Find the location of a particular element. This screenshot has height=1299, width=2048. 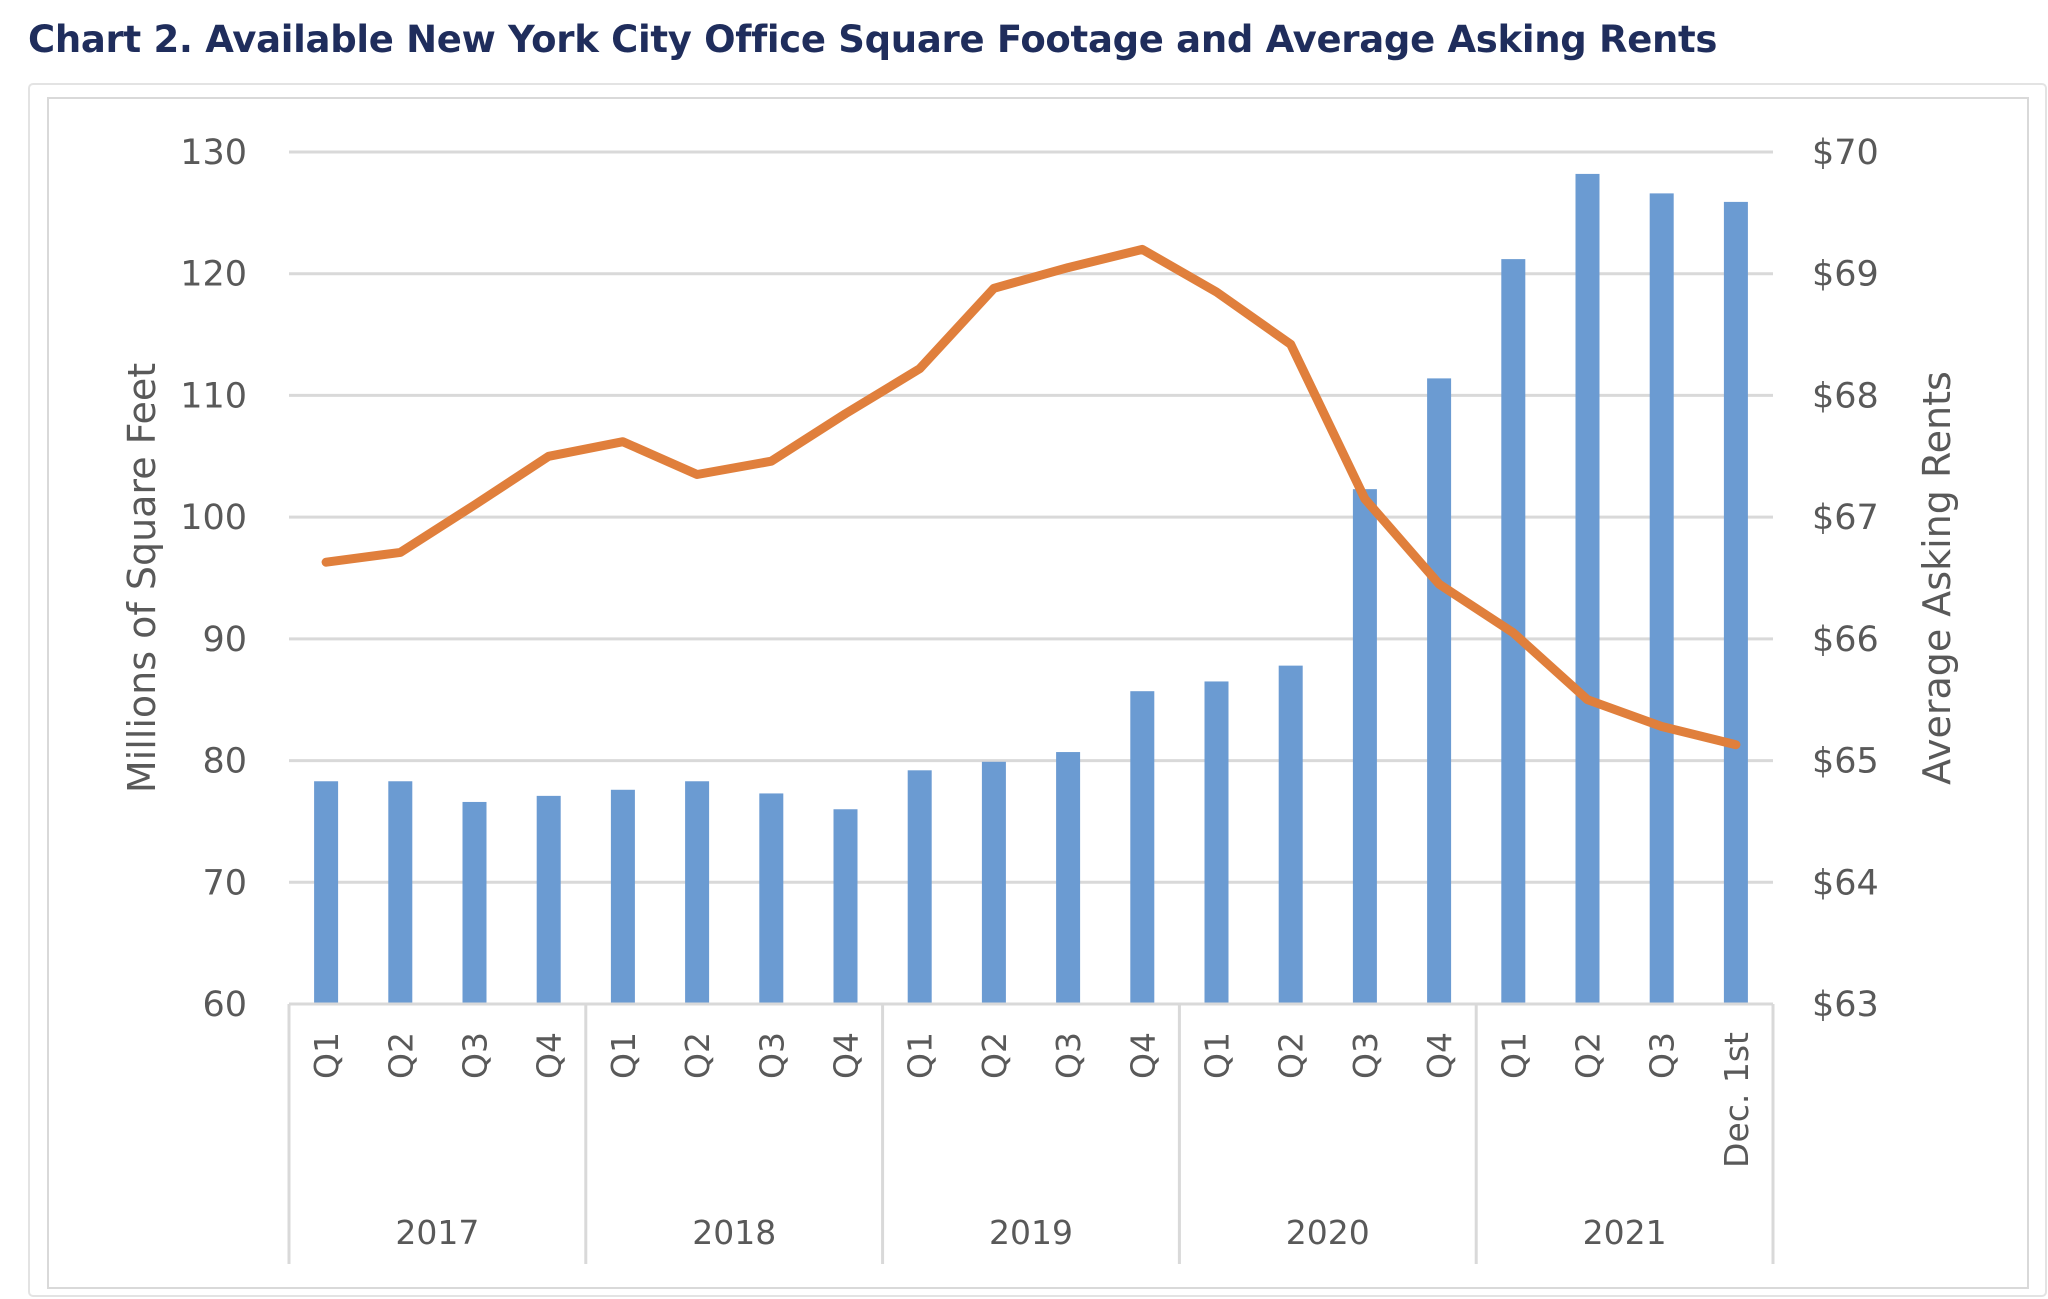

y-left-tick-label: 90 is located at coordinates (224, 640).